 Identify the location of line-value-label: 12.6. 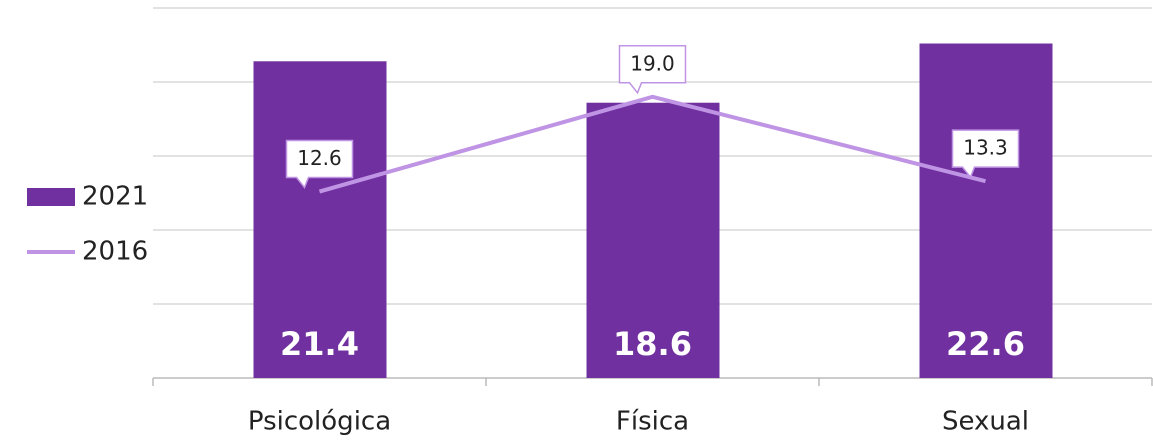
(319, 158).